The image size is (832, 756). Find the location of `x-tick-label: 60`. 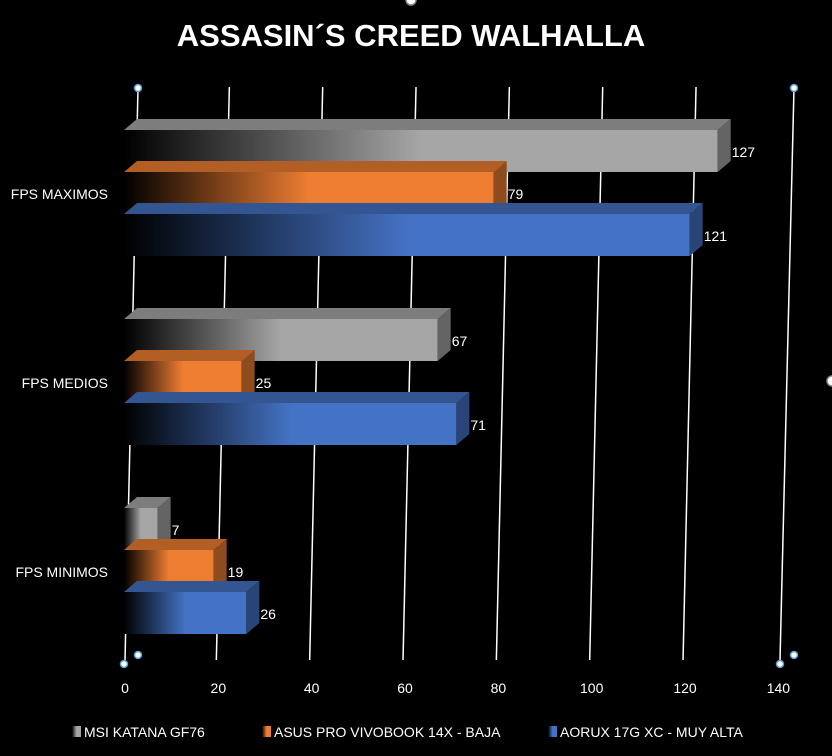

x-tick-label: 60 is located at coordinates (405, 688).